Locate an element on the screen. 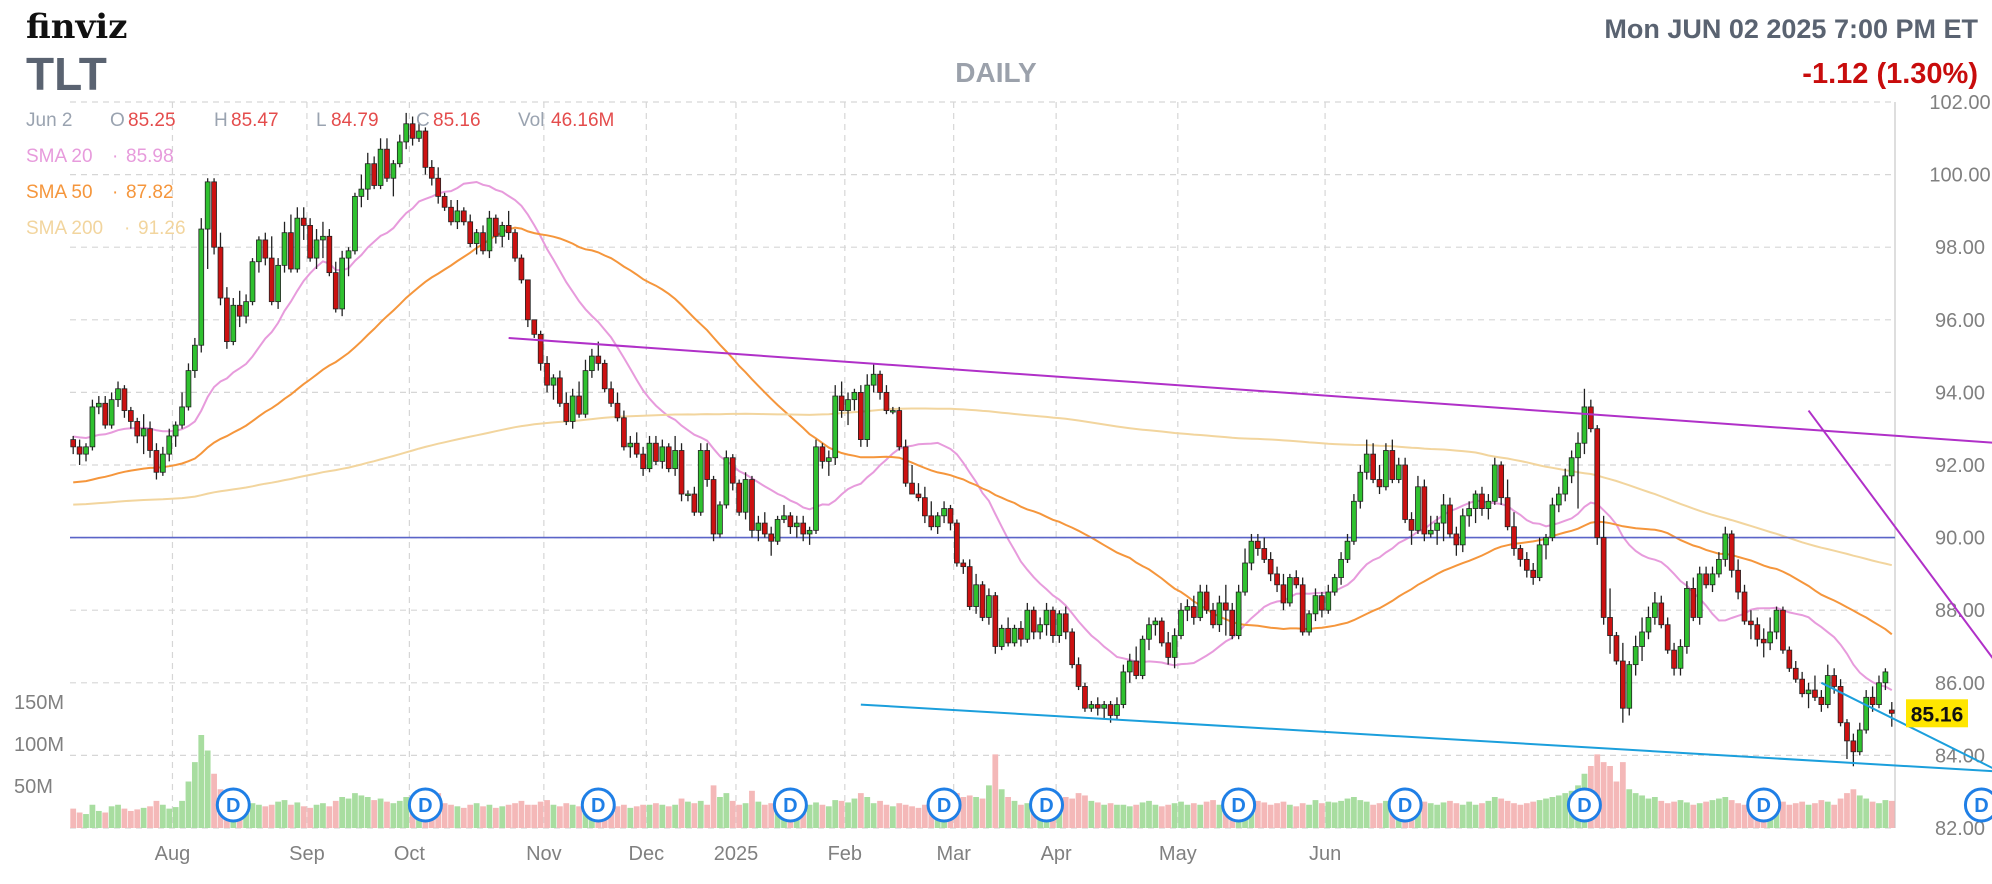 Image resolution: width=1992 pixels, height=884 pixels. legend-close-value: 85.16 is located at coordinates (457, 120).